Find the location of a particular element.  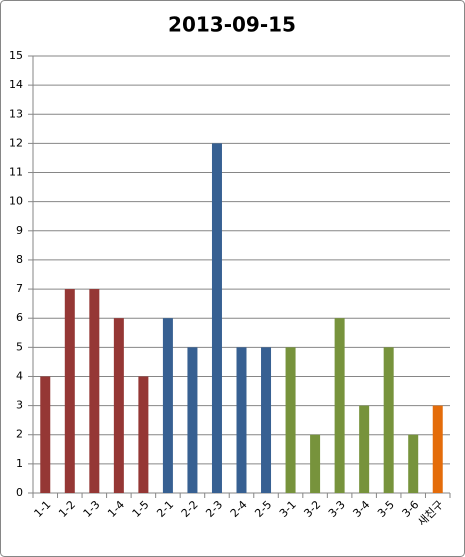

y-tick-label: 4 is located at coordinates (19, 375).